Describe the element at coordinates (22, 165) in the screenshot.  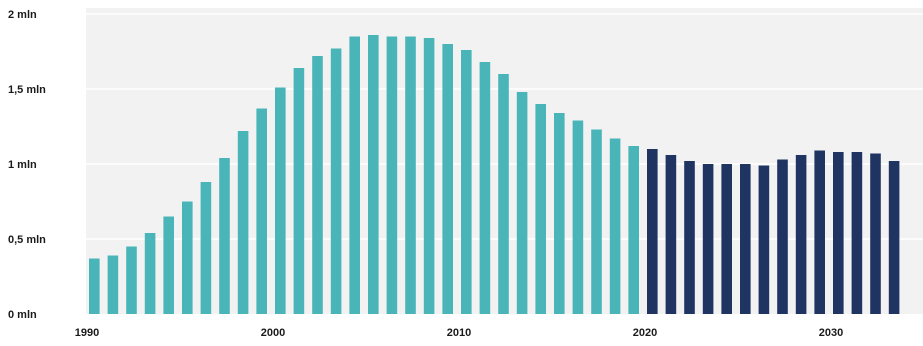
I see `y-tick-label: 1 mln` at that location.